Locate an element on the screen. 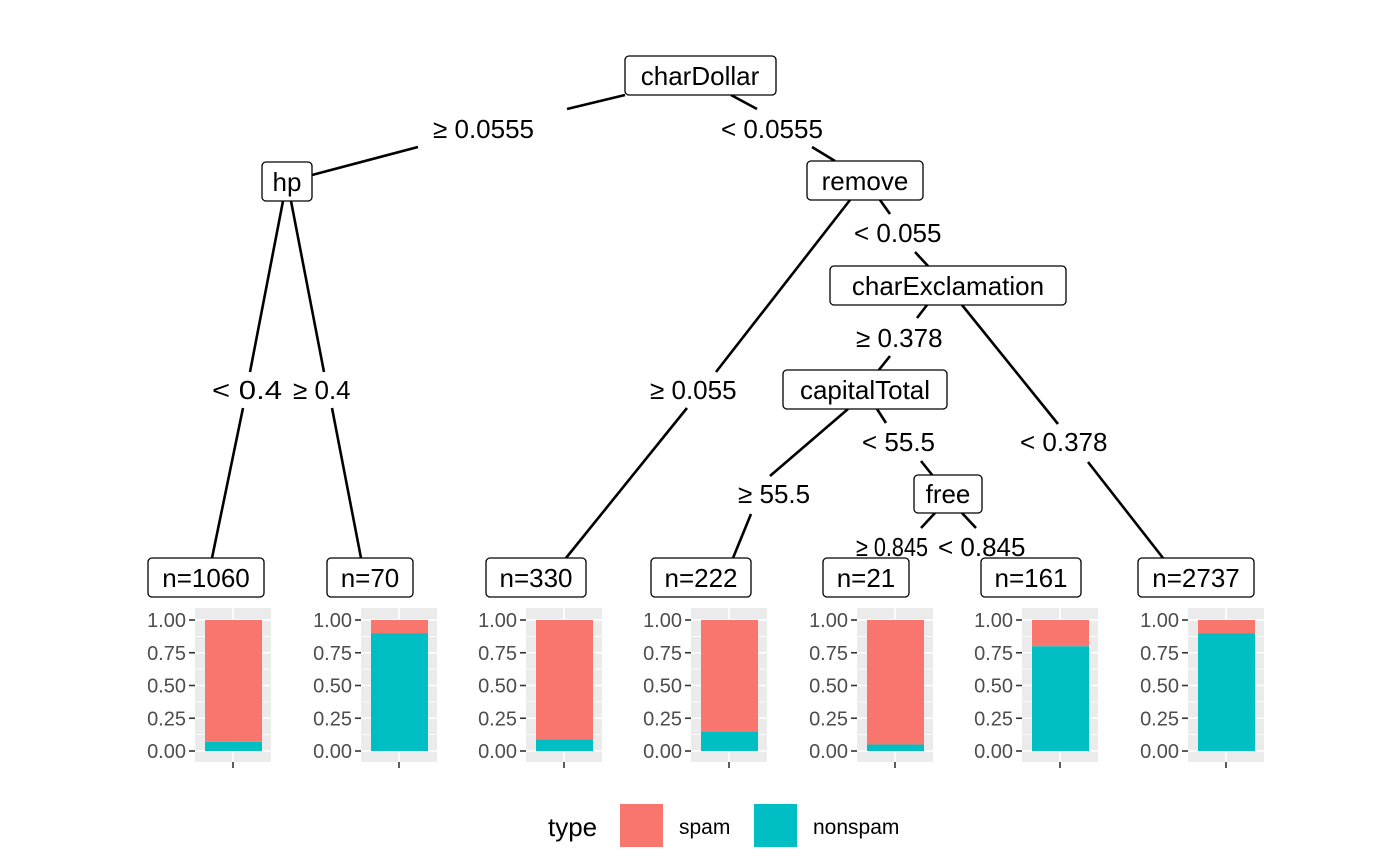 Image resolution: width=1400 pixels, height=866 pixels. edge-label-root-right: < 0.0555 is located at coordinates (772, 129).